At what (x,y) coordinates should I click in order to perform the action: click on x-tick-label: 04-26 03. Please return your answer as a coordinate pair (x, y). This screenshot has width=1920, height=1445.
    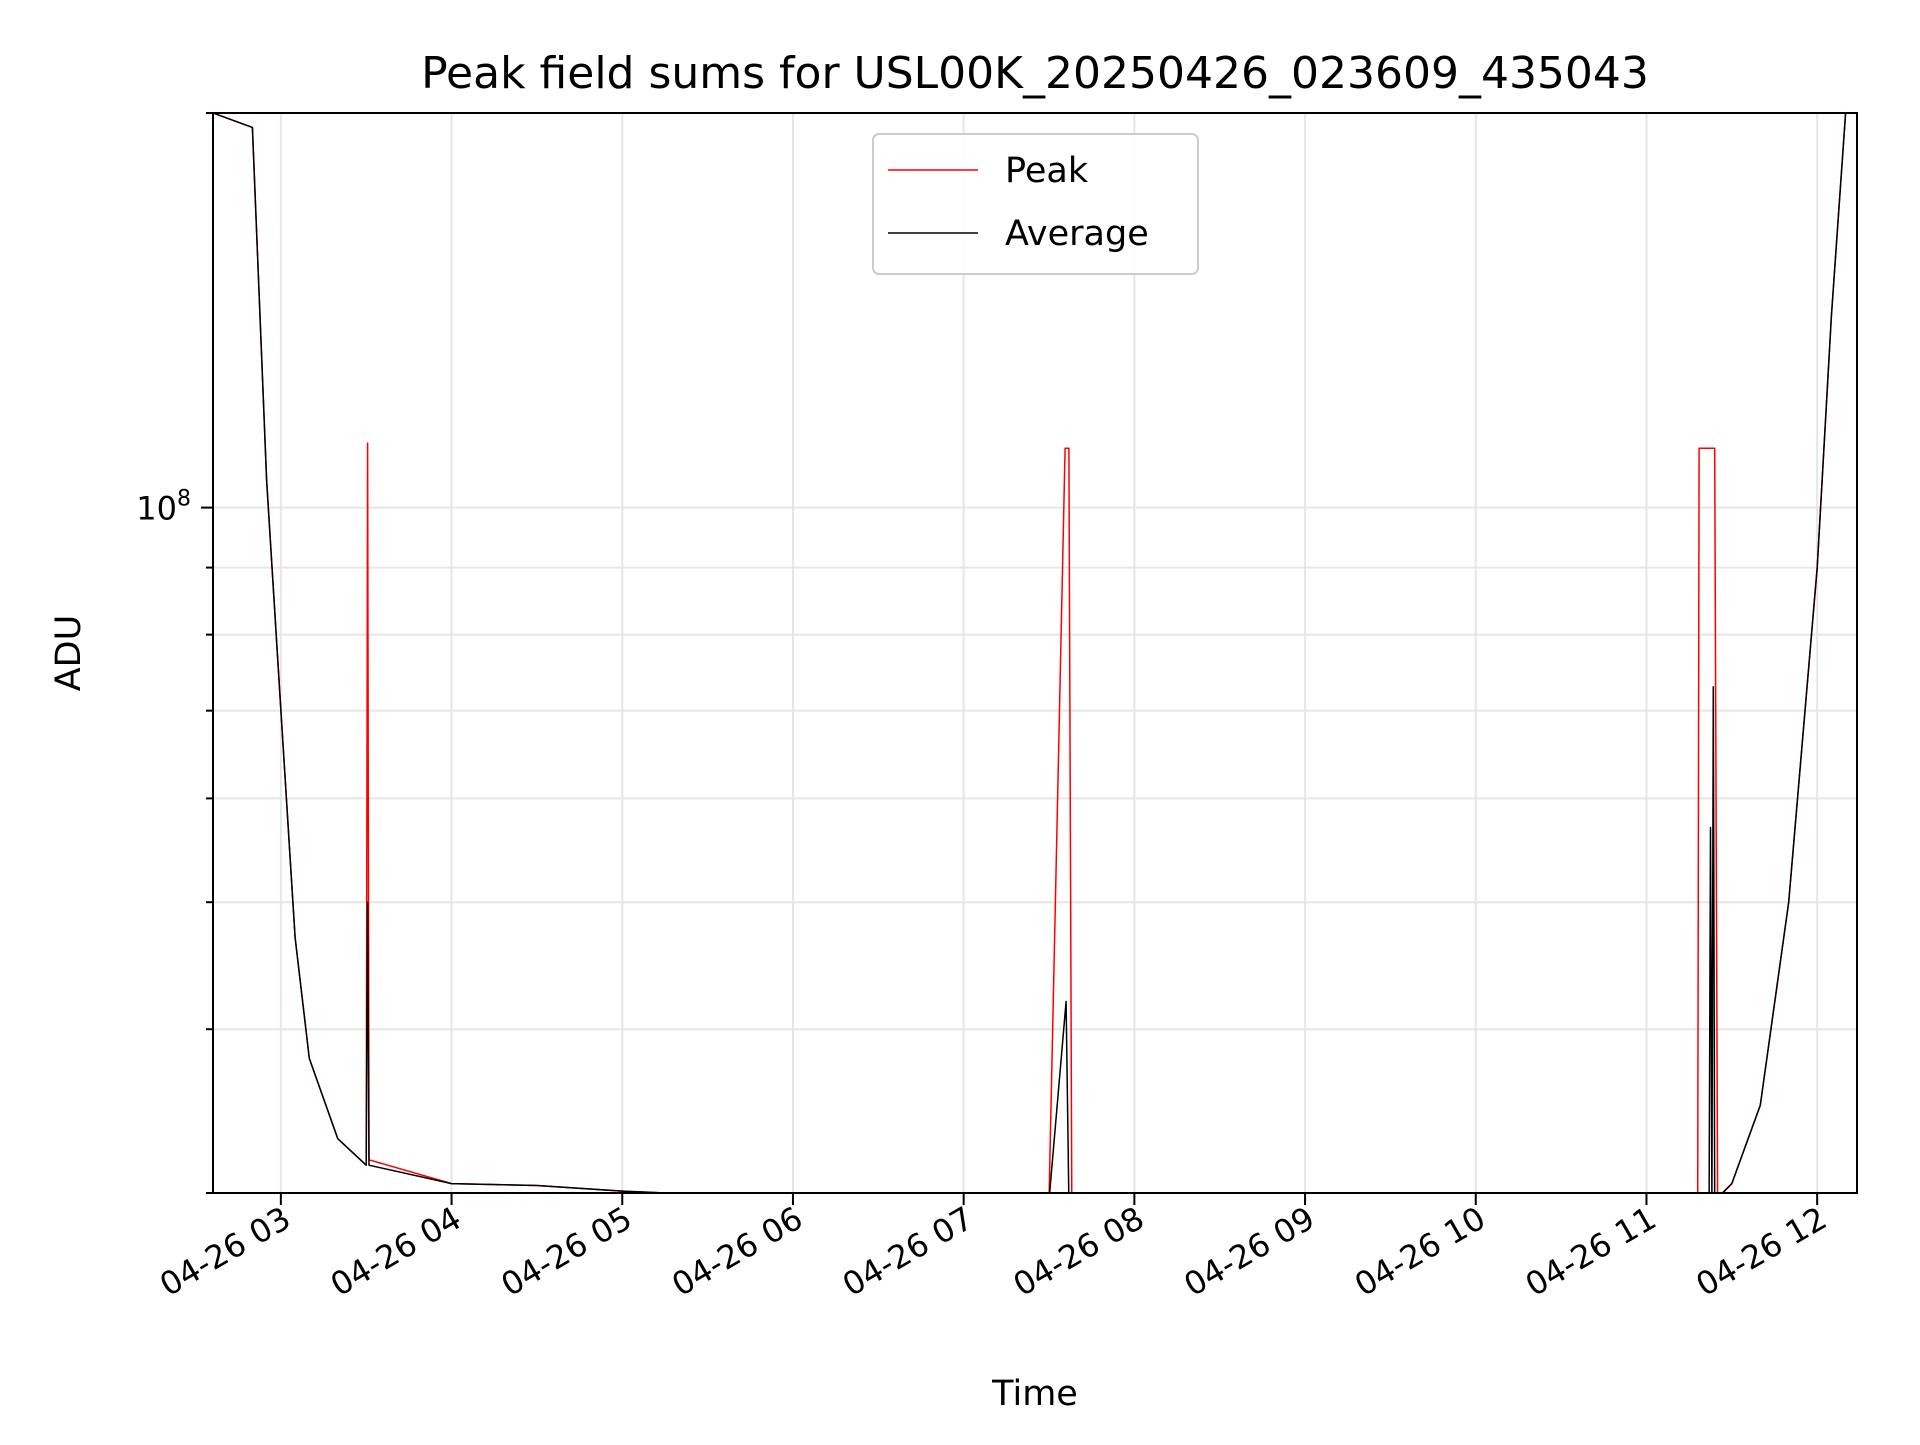
    Looking at the image, I should click on (225, 1251).